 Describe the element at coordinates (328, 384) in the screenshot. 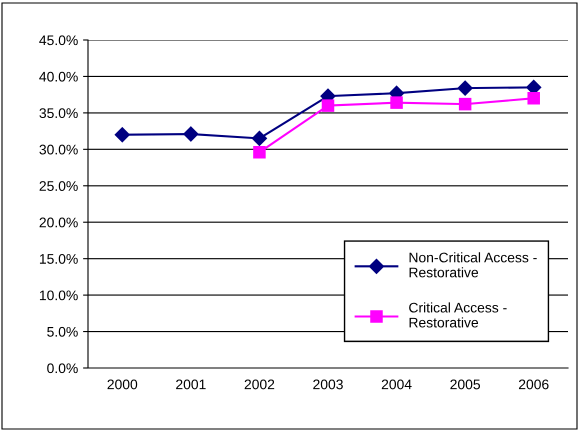

I see `x-tick-label: 2003` at that location.